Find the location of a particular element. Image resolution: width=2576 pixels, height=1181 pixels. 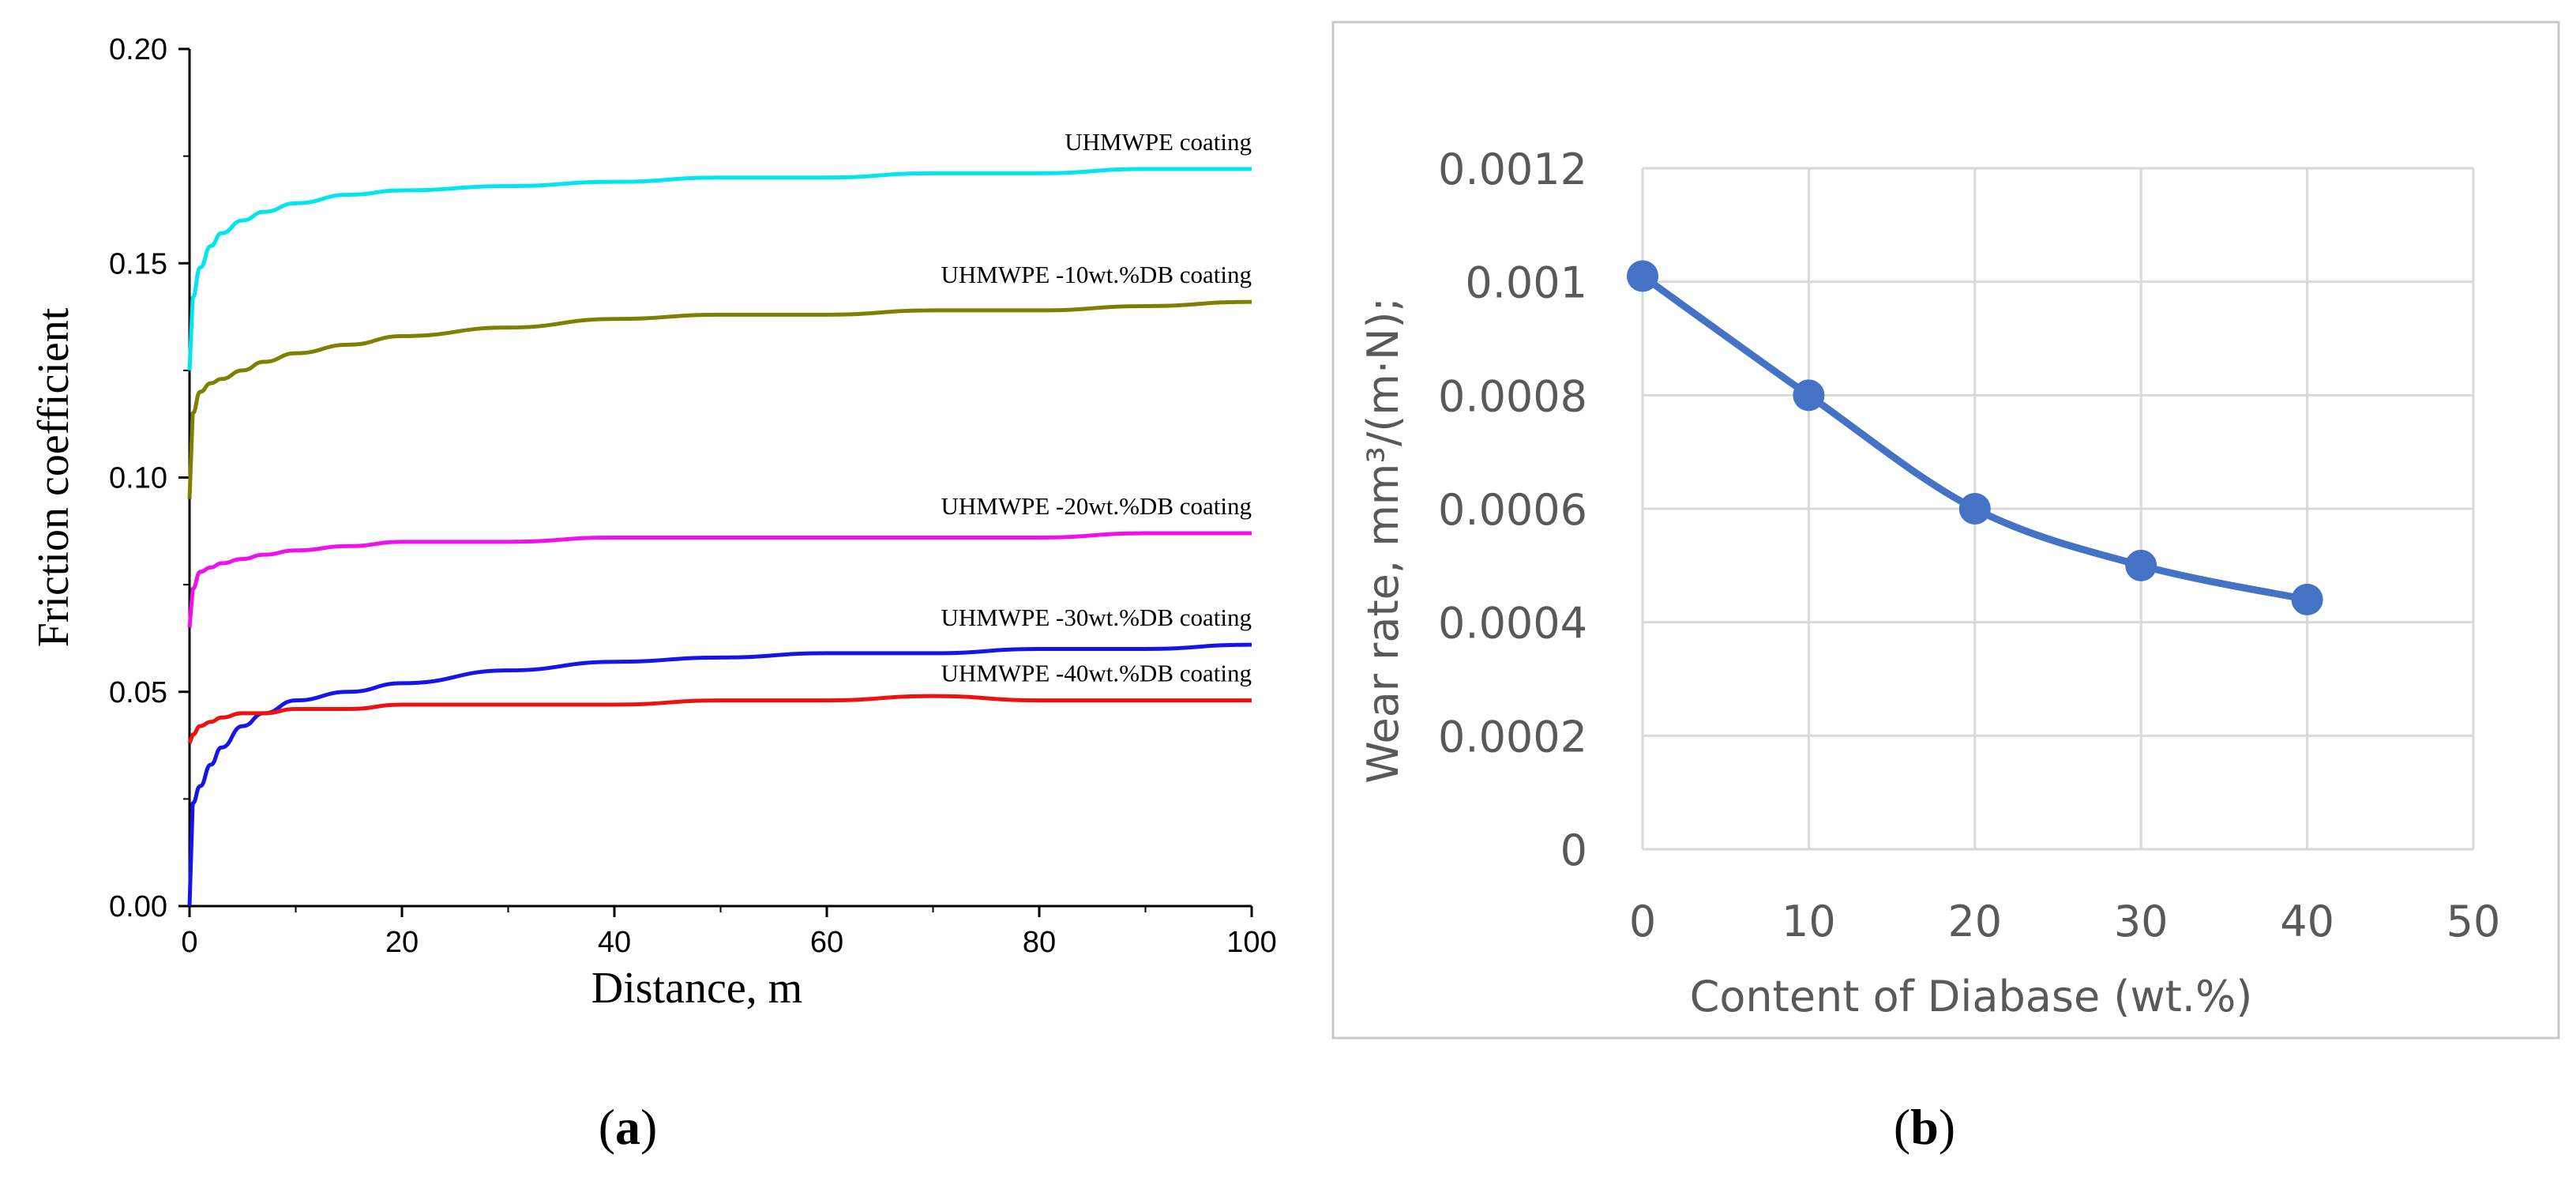

a-series-line-uhmwpe-20wt-db-coating is located at coordinates (719, 579).